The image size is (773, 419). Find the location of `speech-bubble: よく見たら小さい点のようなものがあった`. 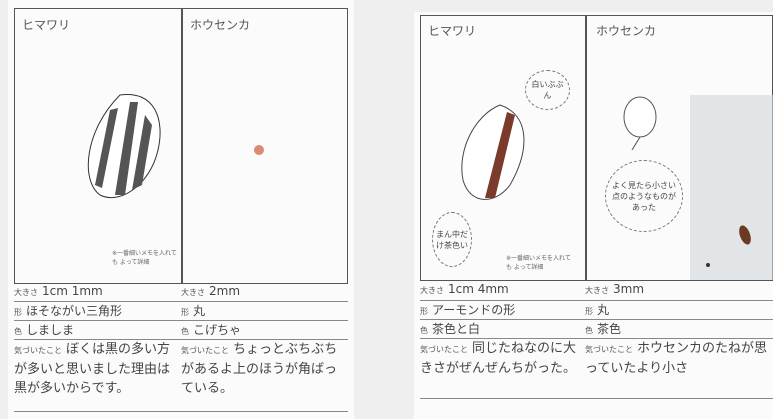

speech-bubble: よく見たら小さい点のようなものがあった is located at coordinates (644, 196).